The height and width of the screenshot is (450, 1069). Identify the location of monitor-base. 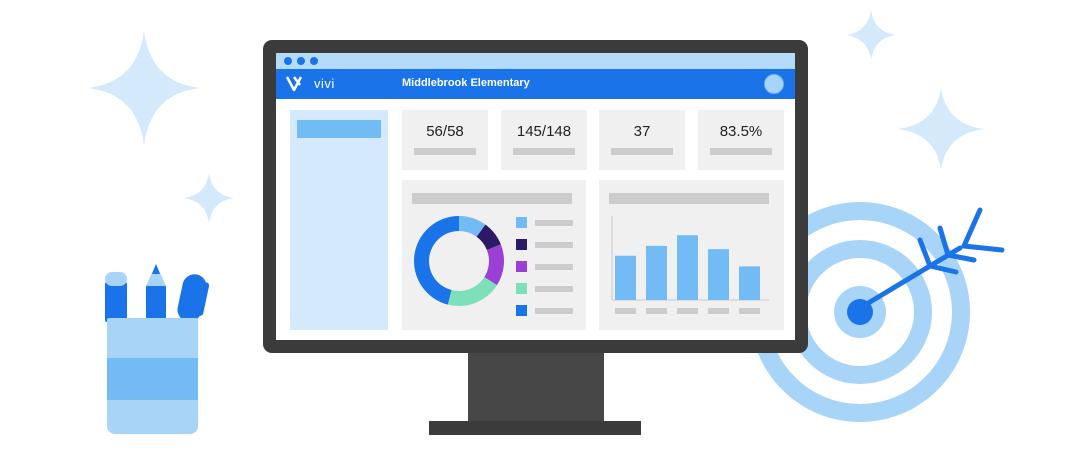
(535, 428).